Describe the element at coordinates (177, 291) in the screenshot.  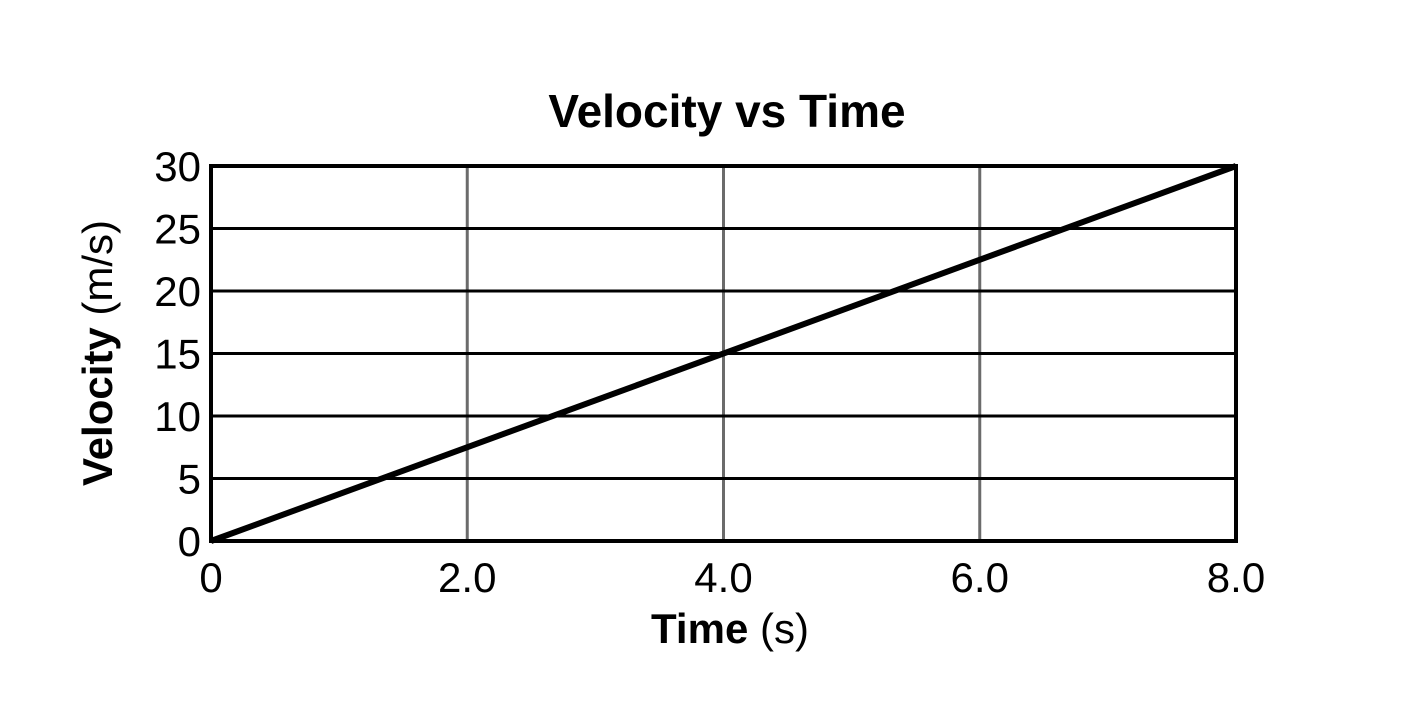
I see `y-tick-label: 20` at that location.